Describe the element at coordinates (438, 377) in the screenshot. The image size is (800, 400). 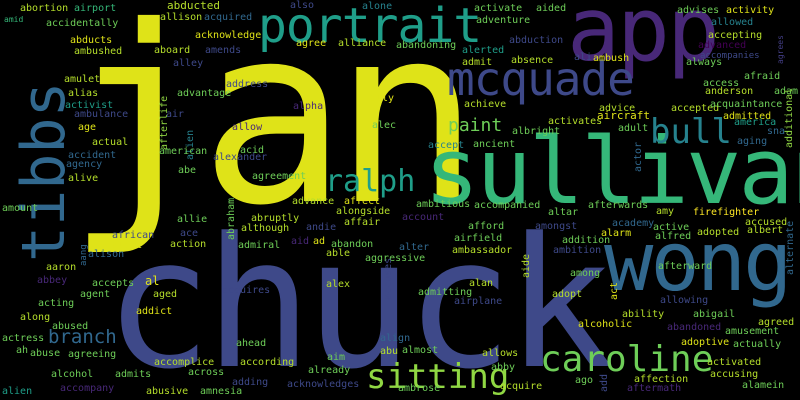
I see `word-sitting: sitting` at that location.